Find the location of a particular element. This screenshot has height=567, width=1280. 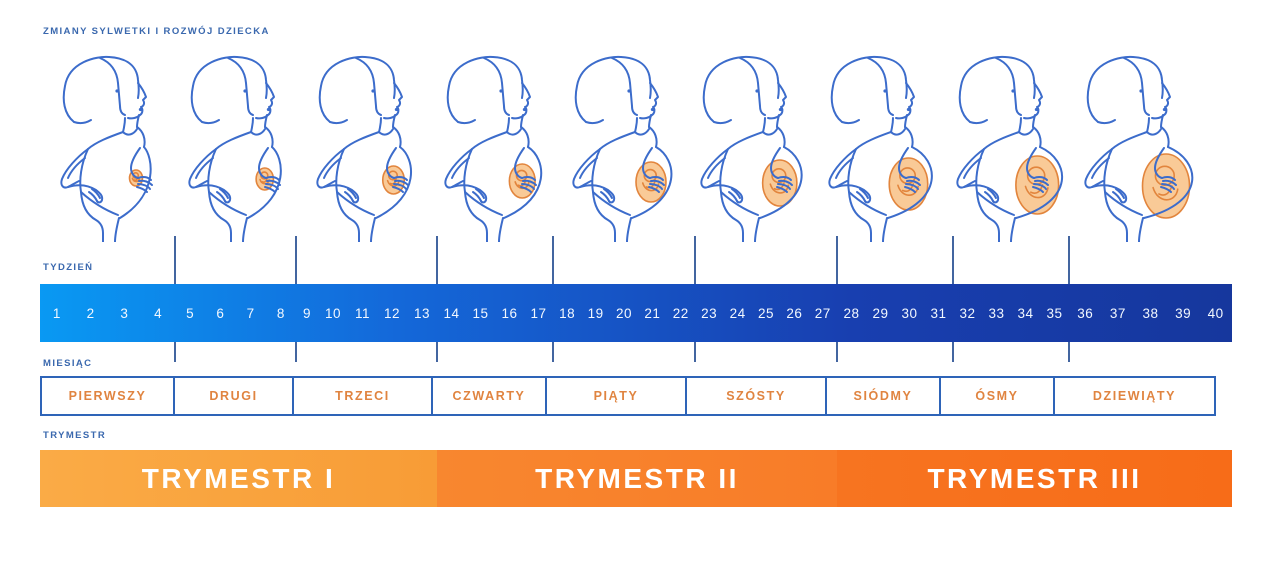

week-number: 3 is located at coordinates (124, 313).